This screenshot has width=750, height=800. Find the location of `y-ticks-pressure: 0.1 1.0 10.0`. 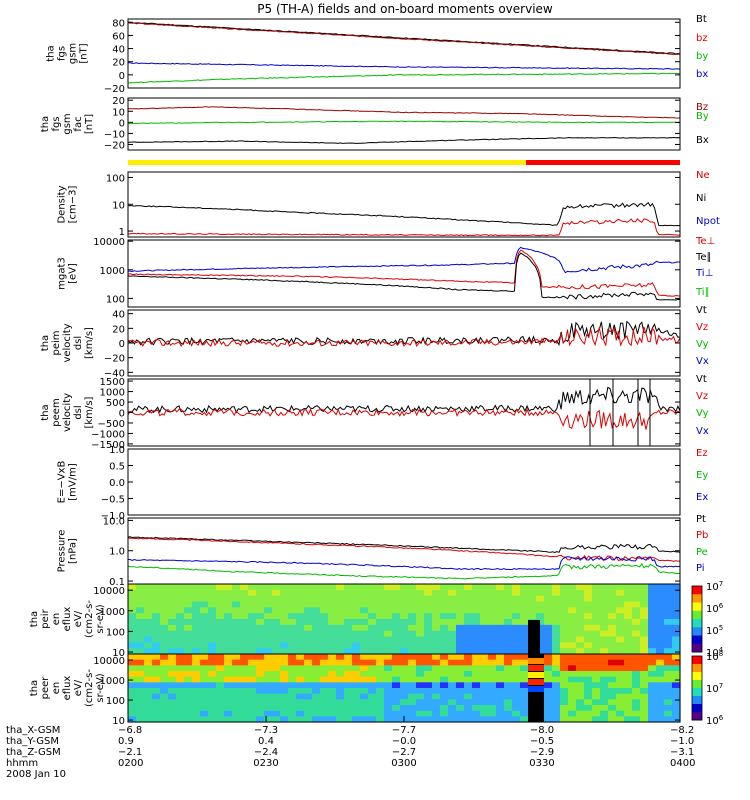

y-ticks-pressure: 0.1 1.0 10.0 is located at coordinates (391, 552).